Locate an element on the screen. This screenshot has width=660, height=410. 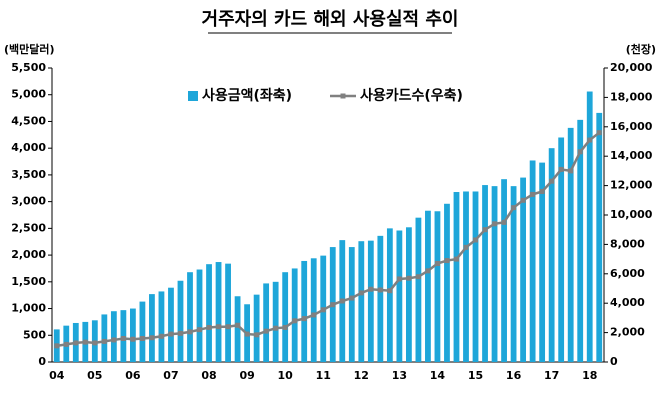
legend-label: 사용카드수(우축) is located at coordinates (411, 96).